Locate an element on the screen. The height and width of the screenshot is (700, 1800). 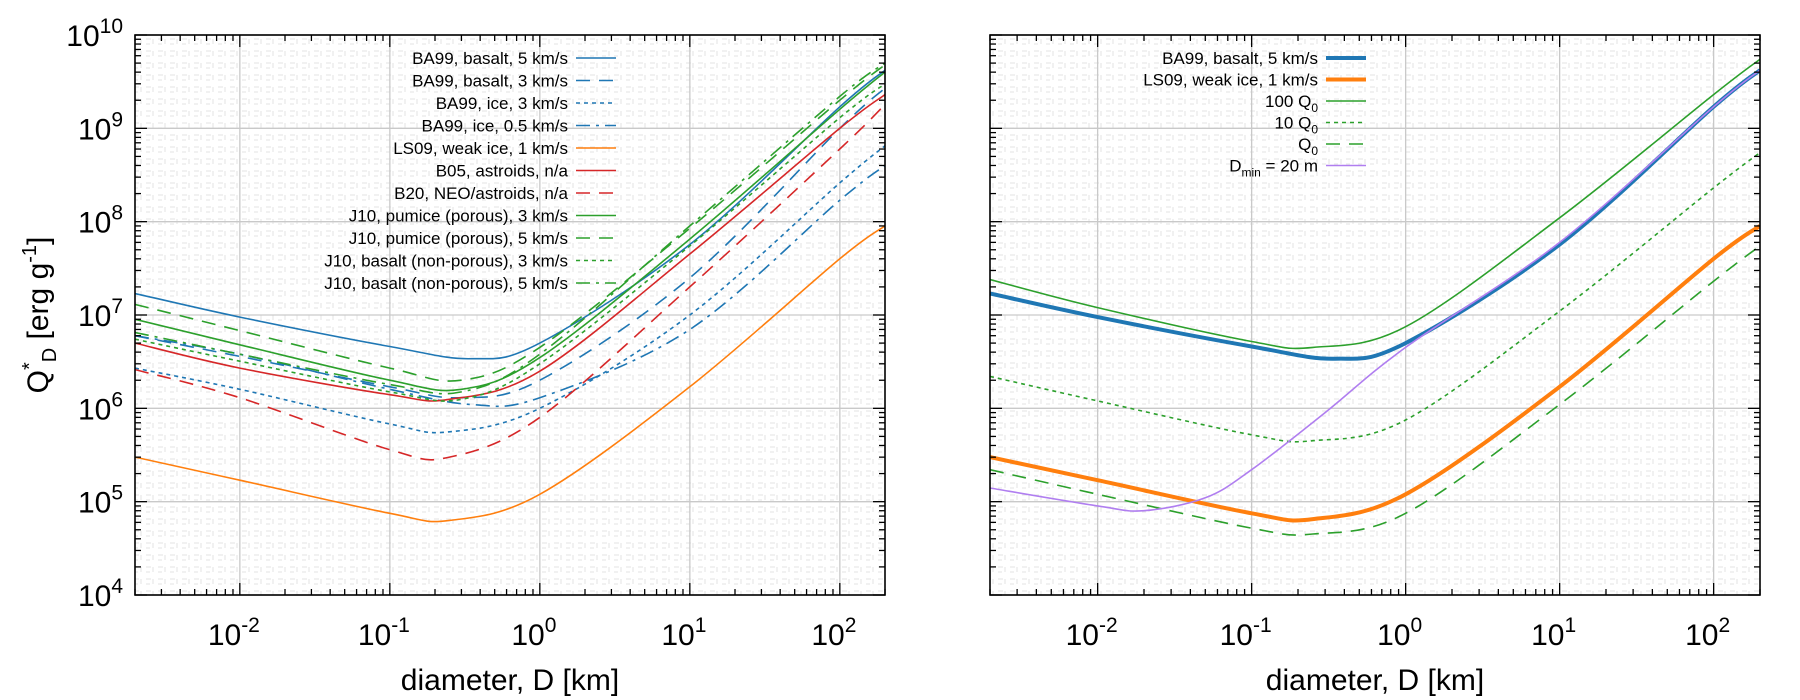
right-x-tick-label: 10⁰ is located at coordinates (1399, 633).